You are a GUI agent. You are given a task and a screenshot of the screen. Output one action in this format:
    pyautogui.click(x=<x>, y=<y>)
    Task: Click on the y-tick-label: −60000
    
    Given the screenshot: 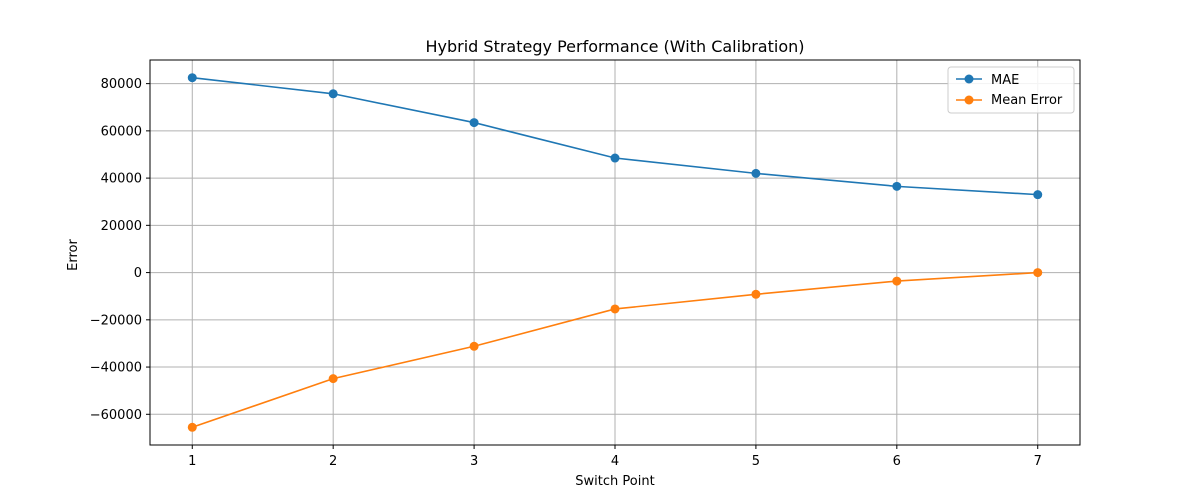 What is the action you would take?
    pyautogui.click(x=116, y=415)
    